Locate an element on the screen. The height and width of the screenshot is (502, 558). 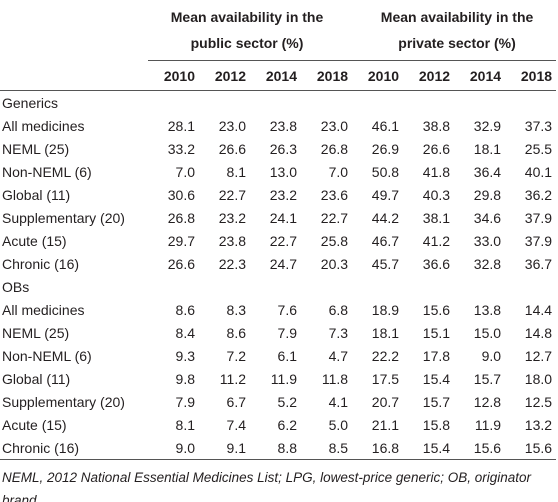
row-label: Supplementary (20) is located at coordinates (63, 217).